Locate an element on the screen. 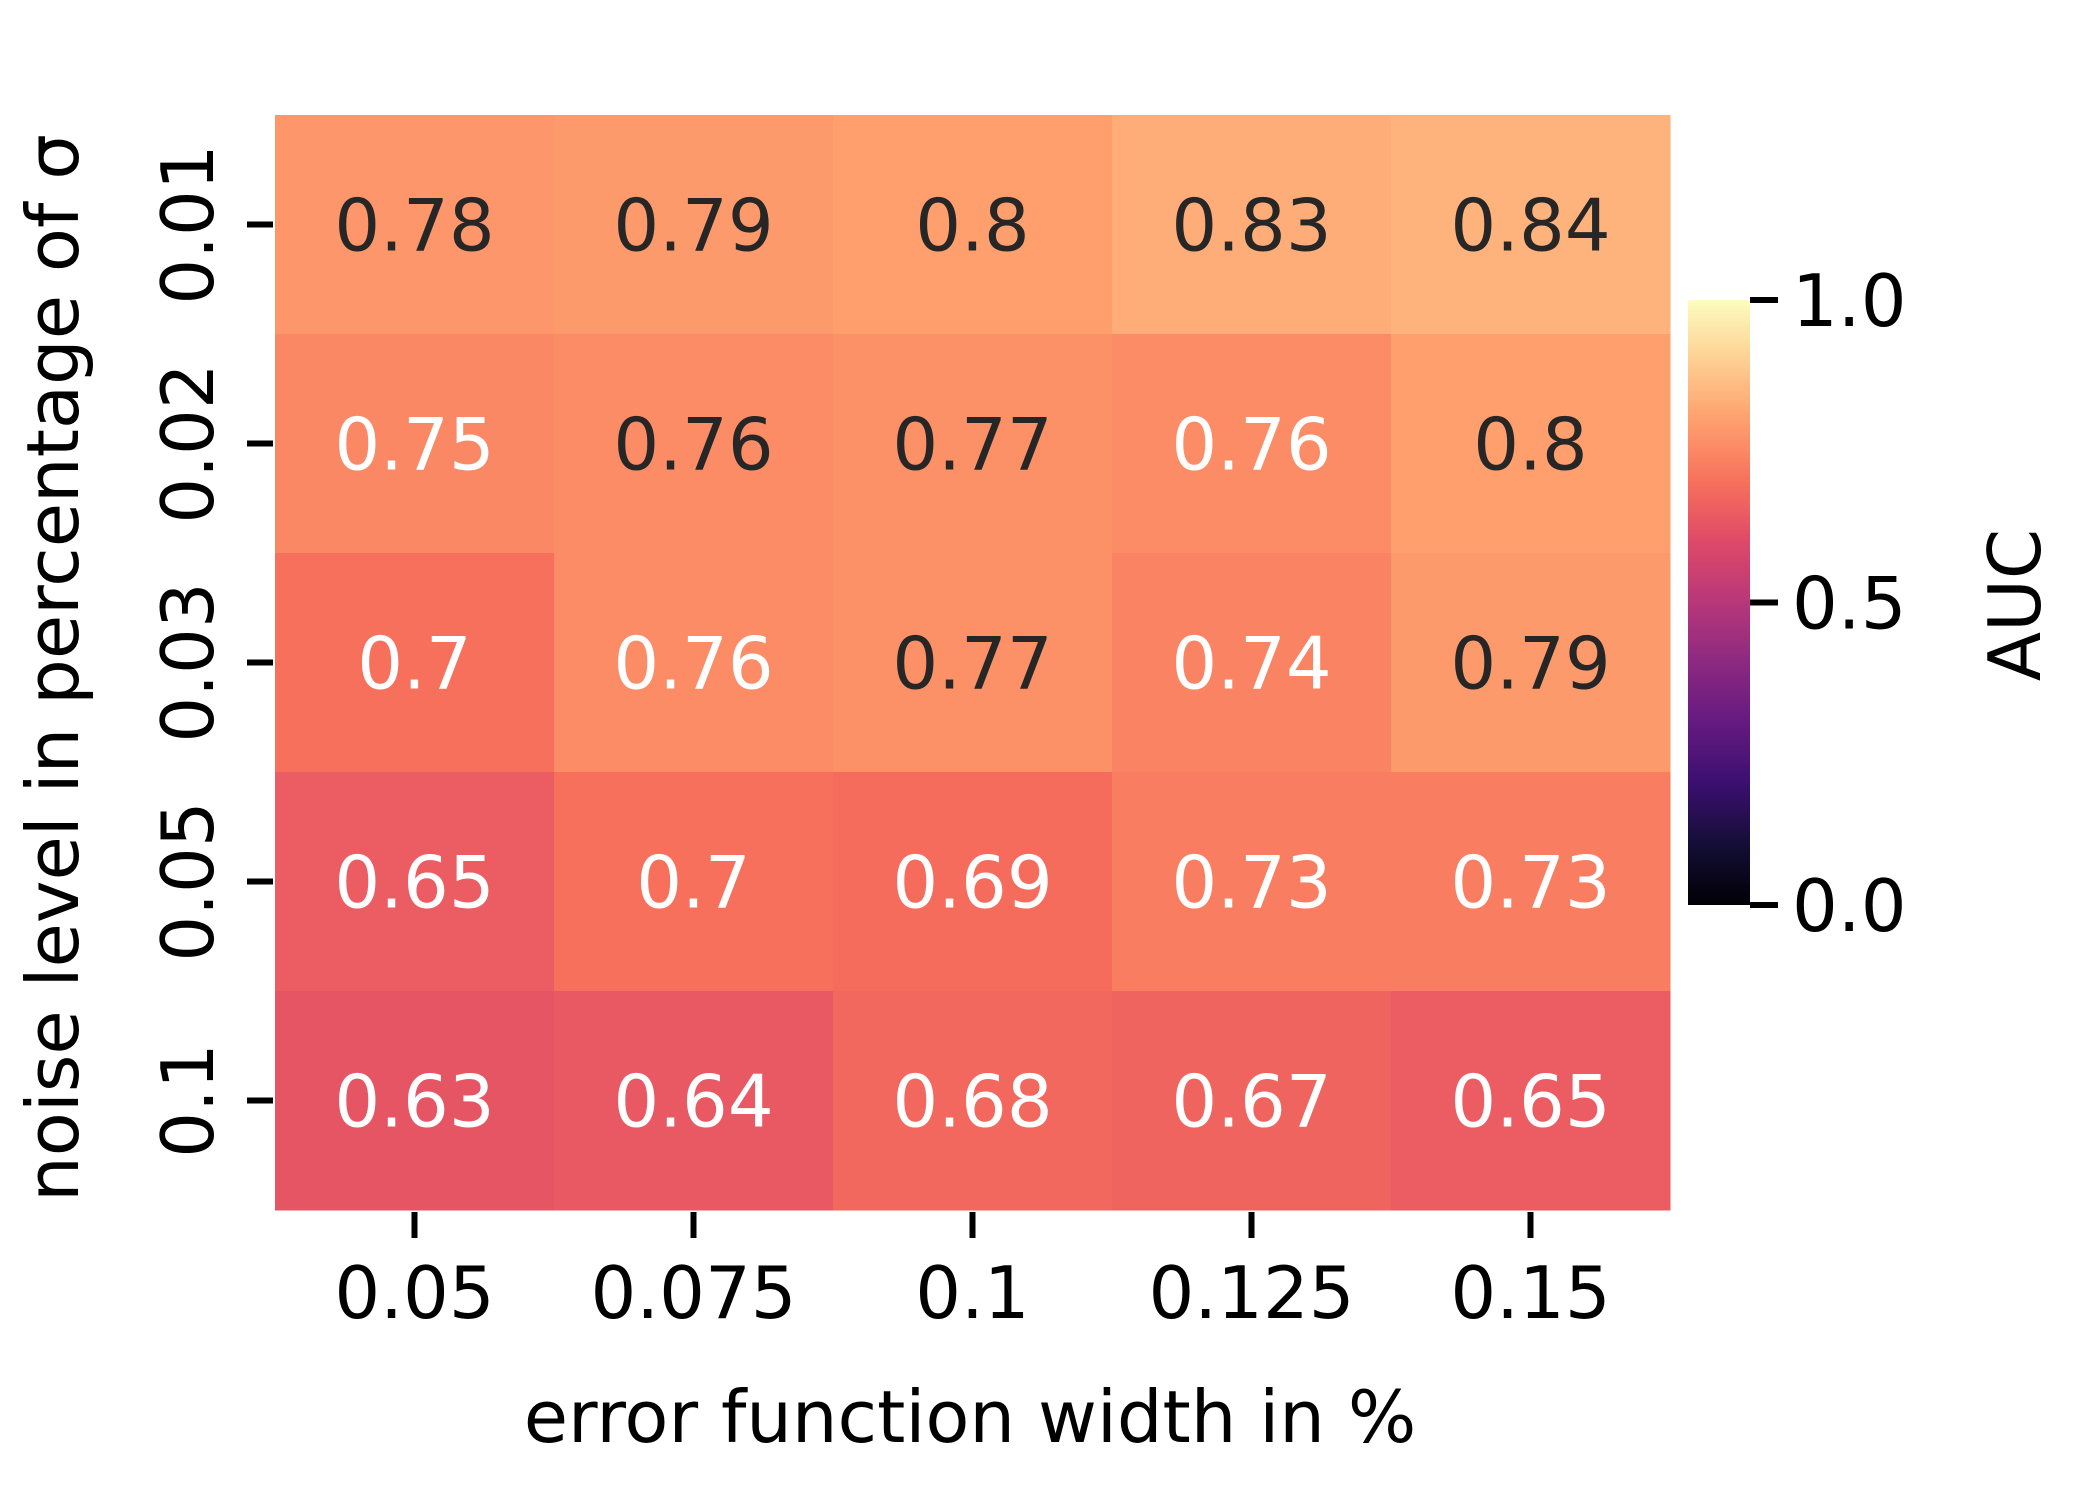 The width and height of the screenshot is (2100, 1500). heatmap-cell-label: 0.68 is located at coordinates (972, 1102).